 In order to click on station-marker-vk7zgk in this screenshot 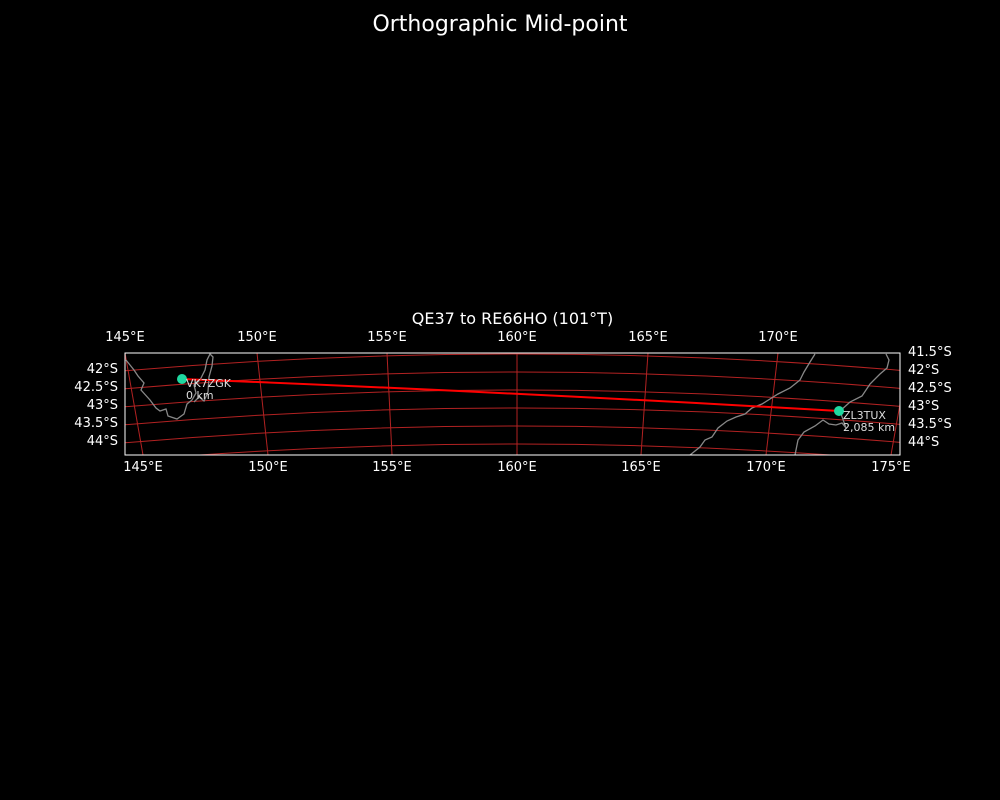, I will do `click(182, 379)`.